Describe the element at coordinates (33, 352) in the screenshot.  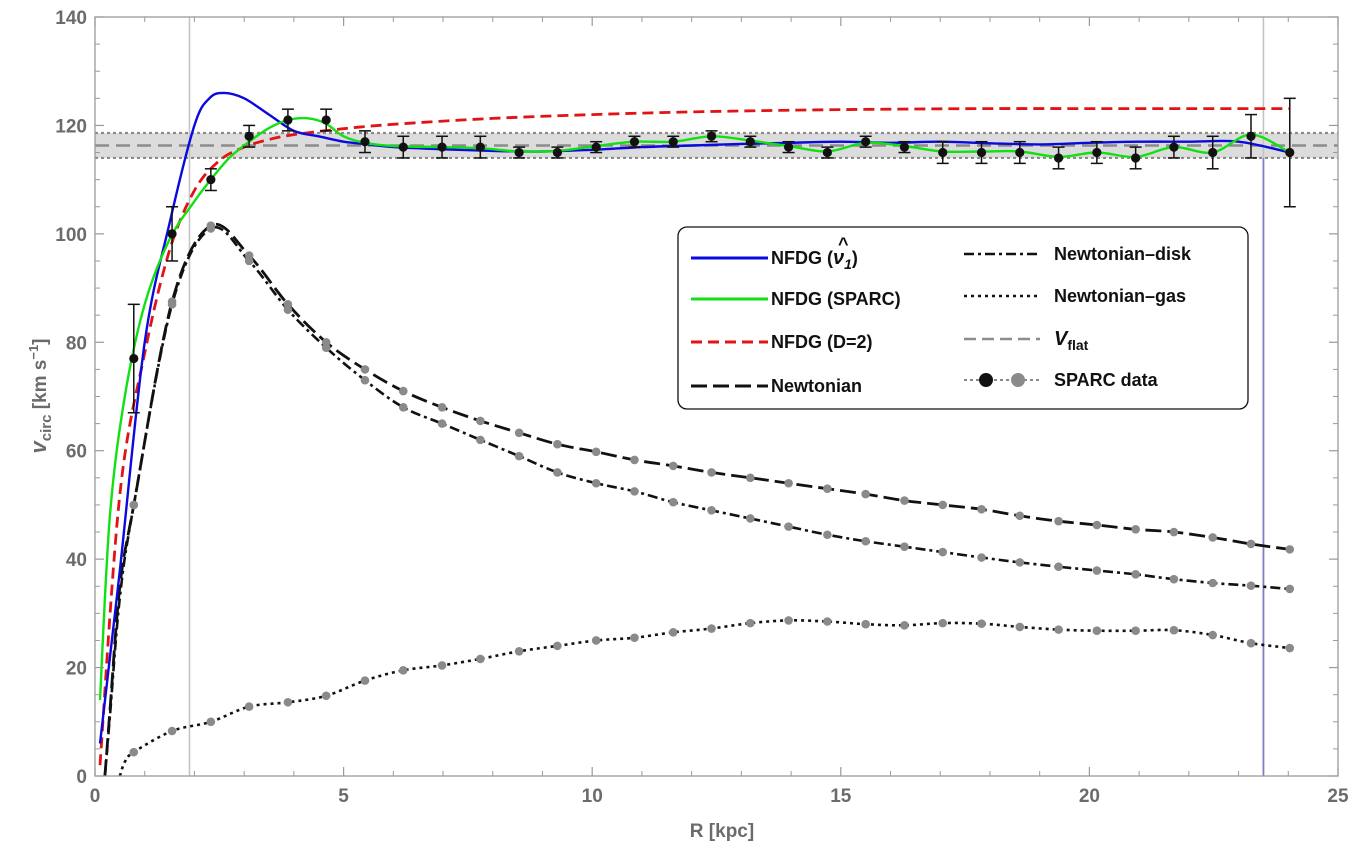
I see `y-axis-unit-exponent: −1` at that location.